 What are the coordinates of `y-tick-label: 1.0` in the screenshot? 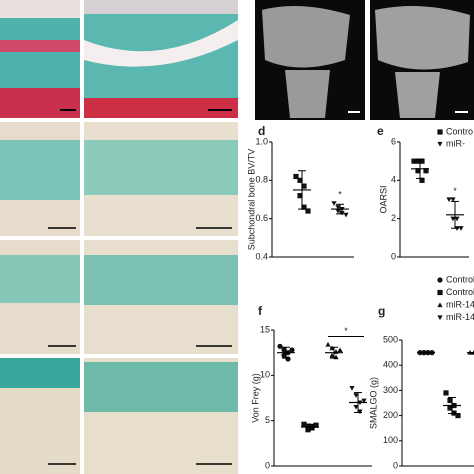 It's located at (261, 141).